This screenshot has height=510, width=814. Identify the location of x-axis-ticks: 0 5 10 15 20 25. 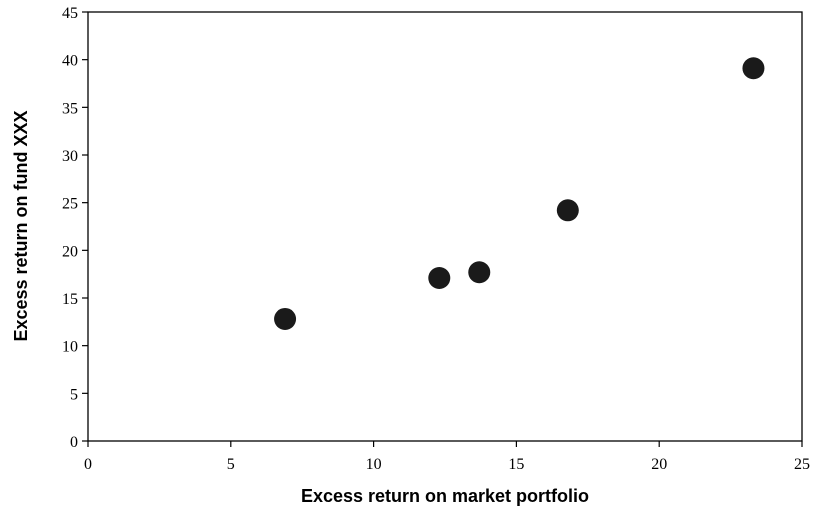
(447, 457).